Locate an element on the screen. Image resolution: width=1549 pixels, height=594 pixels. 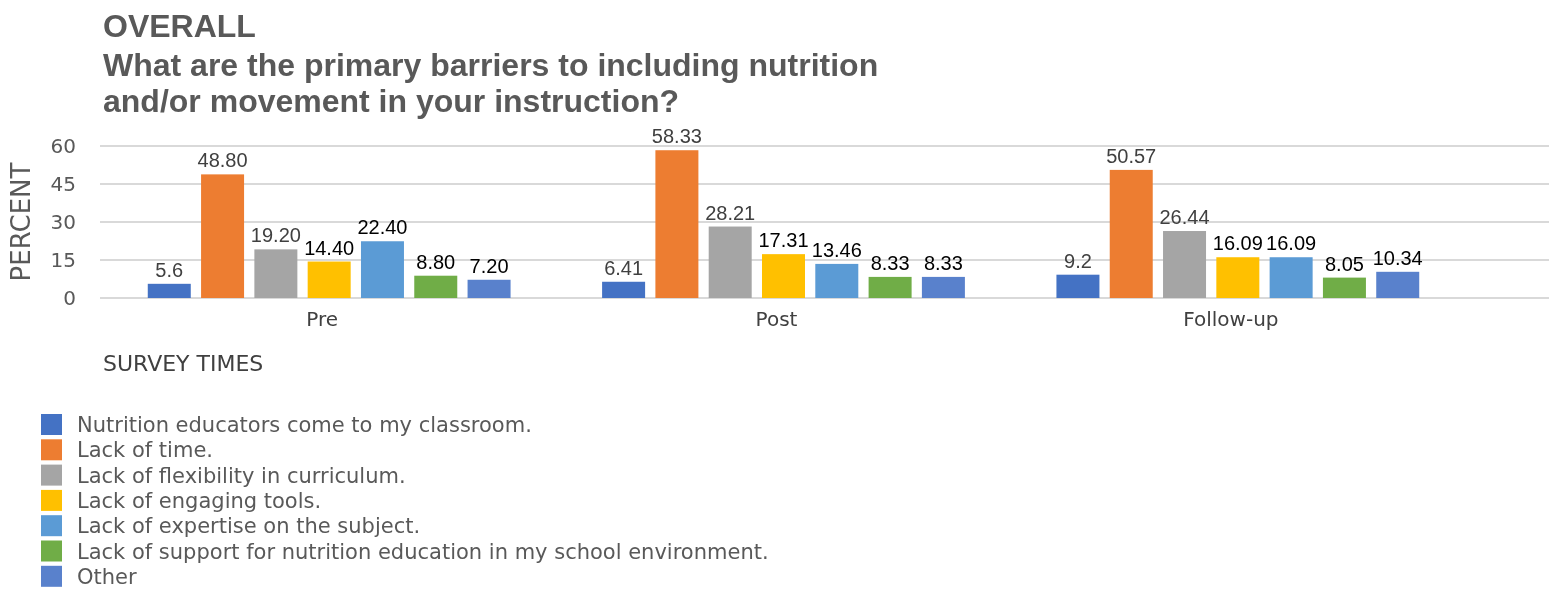
y-axis-title: PERCENT is located at coordinates (21, 222).